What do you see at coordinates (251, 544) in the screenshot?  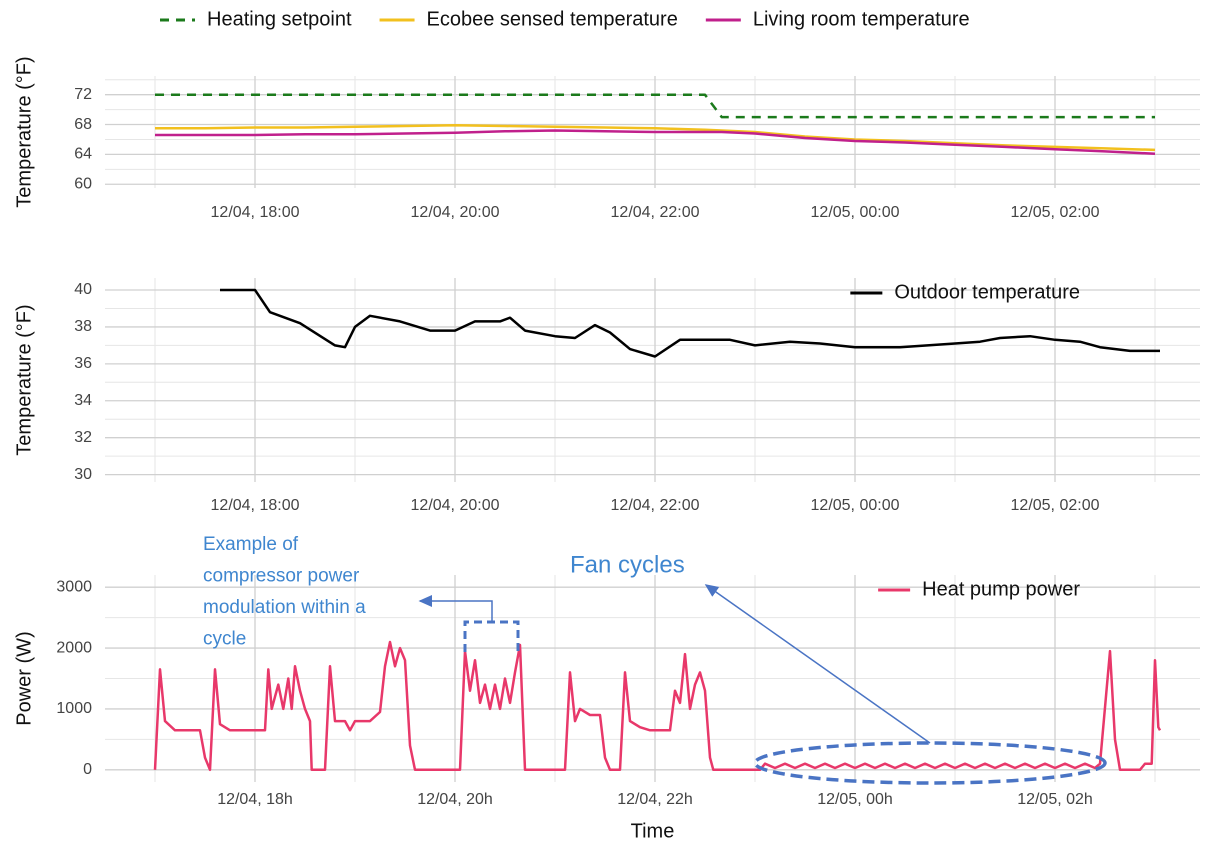 I see `annotation: Example of` at bounding box center [251, 544].